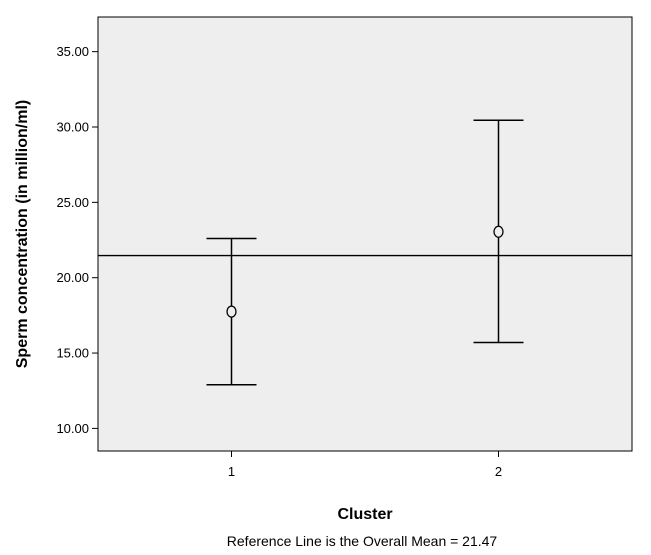  What do you see at coordinates (72, 51) in the screenshot?
I see `y-tick-label: 35.00` at bounding box center [72, 51].